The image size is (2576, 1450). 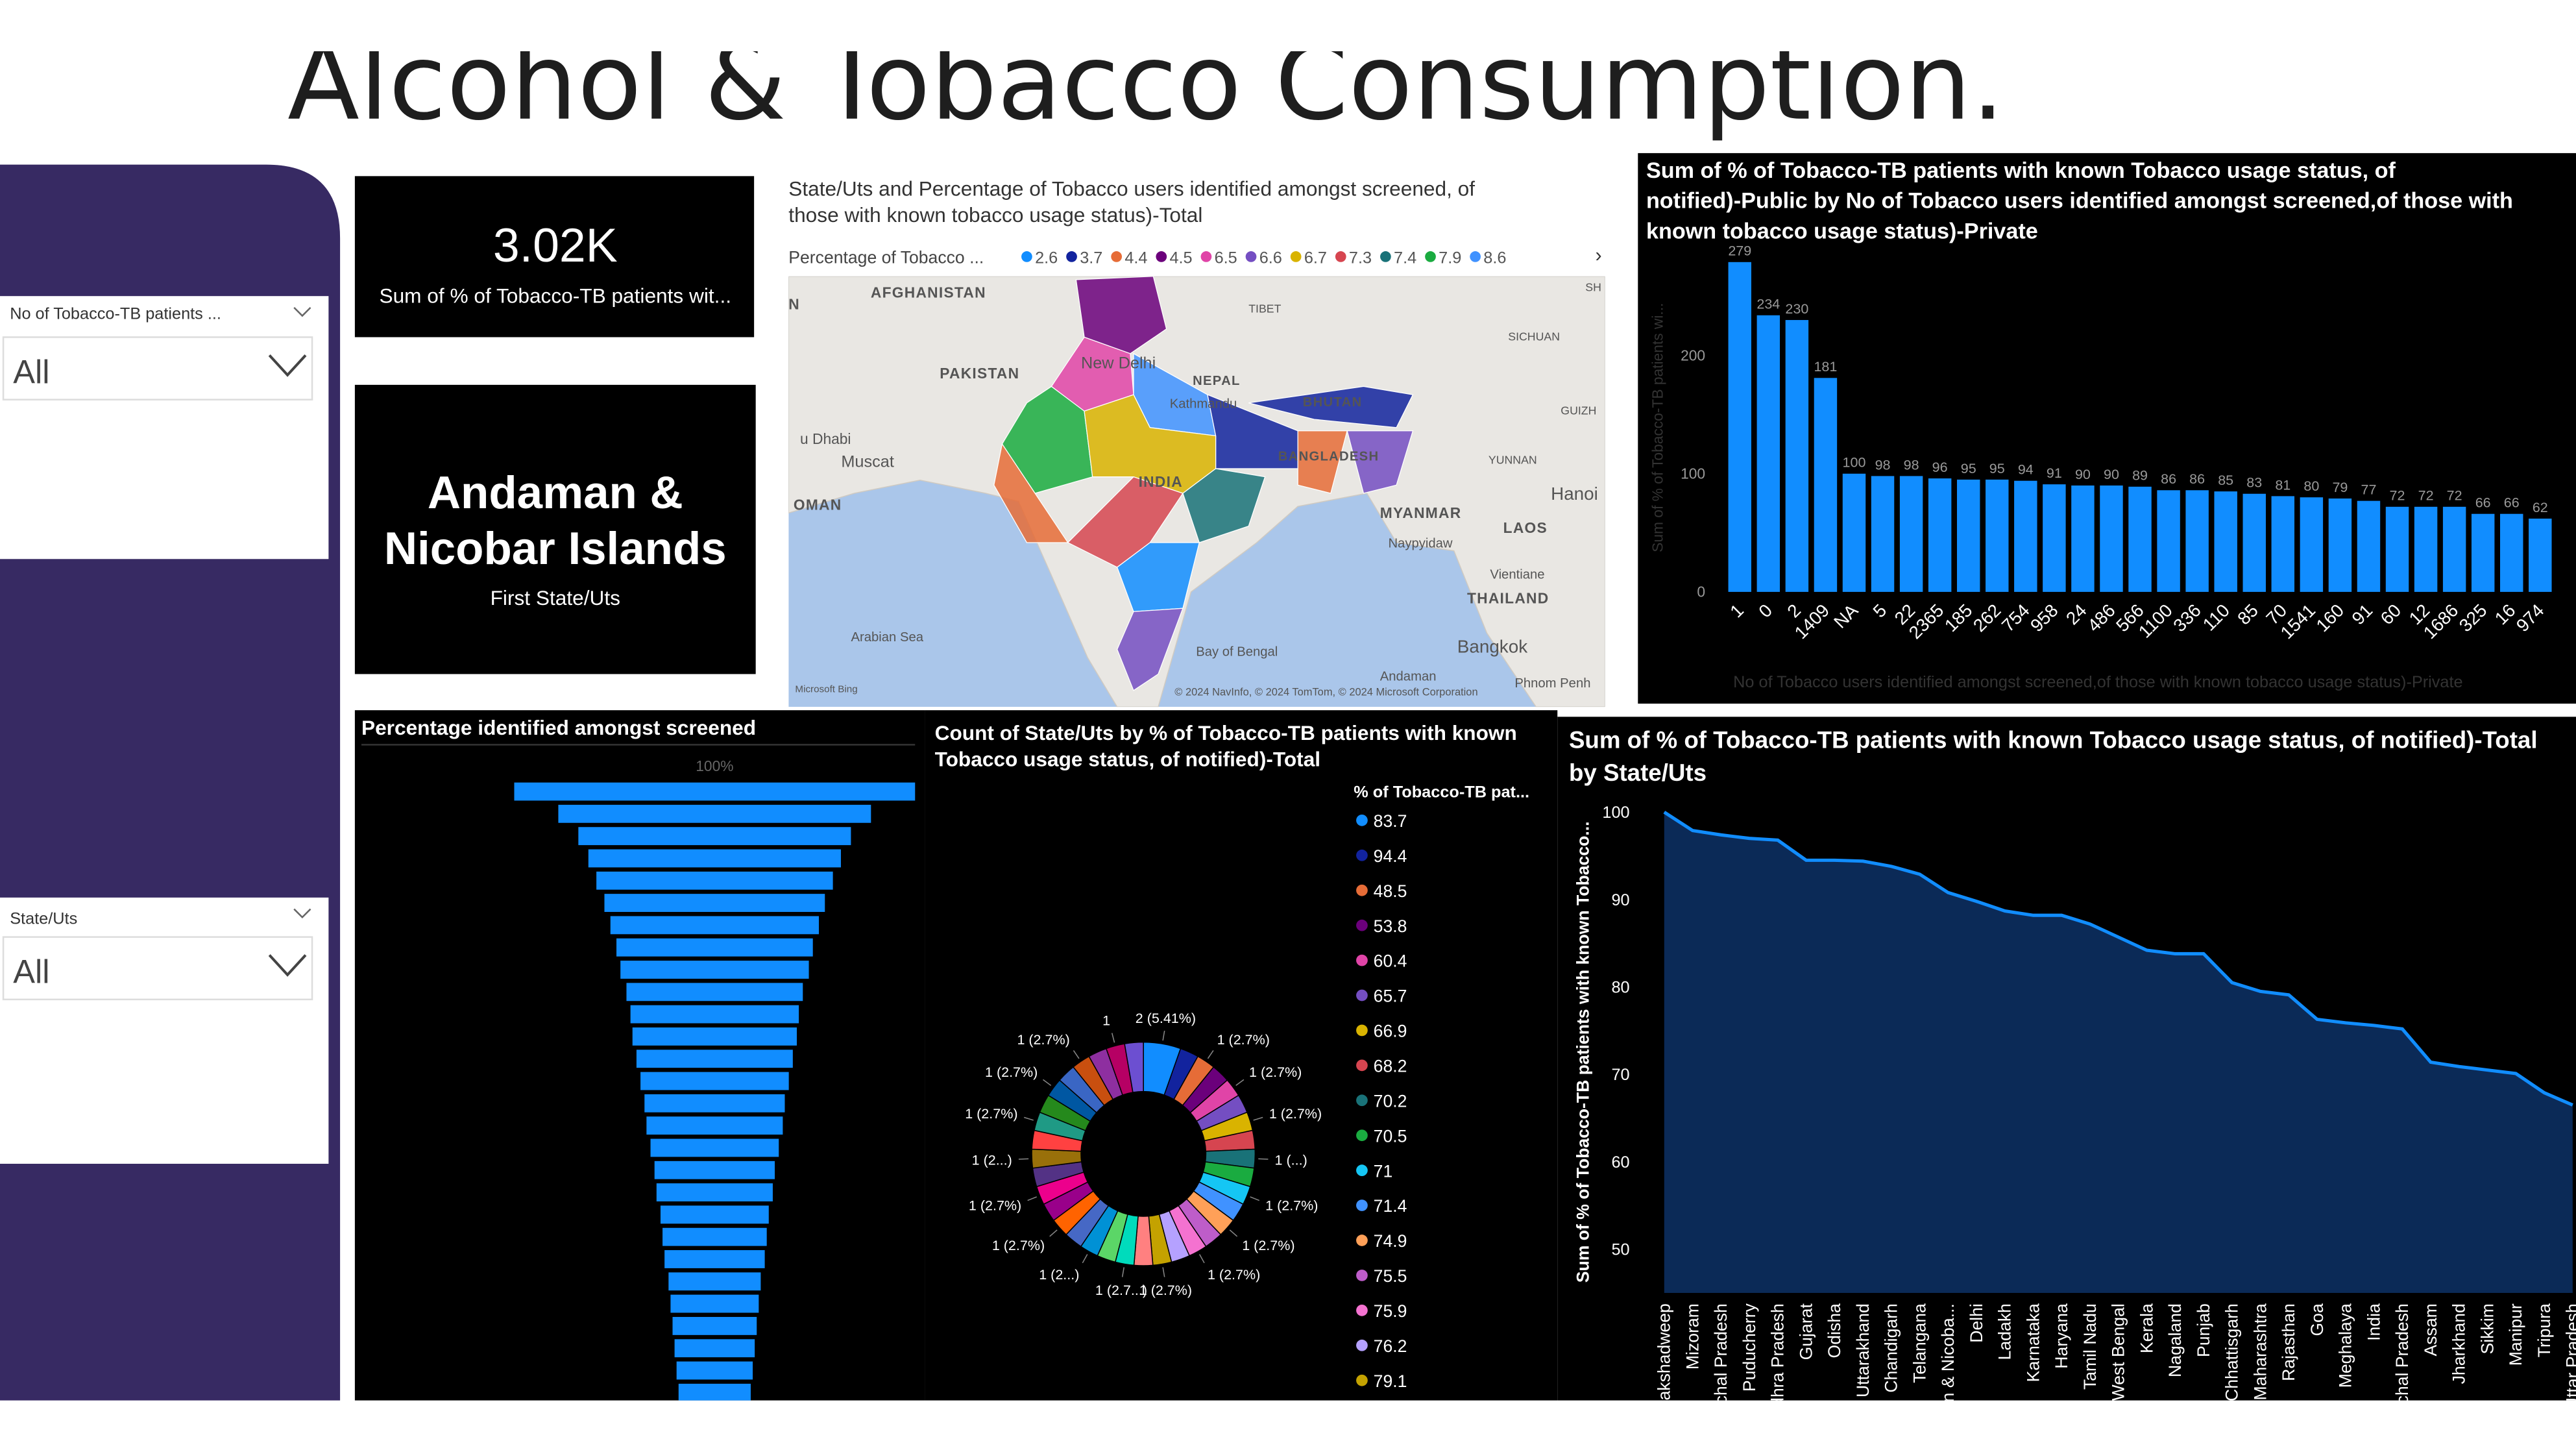 I want to click on x-tick-label: Andhra Pradesh, so click(x=1778, y=1365).